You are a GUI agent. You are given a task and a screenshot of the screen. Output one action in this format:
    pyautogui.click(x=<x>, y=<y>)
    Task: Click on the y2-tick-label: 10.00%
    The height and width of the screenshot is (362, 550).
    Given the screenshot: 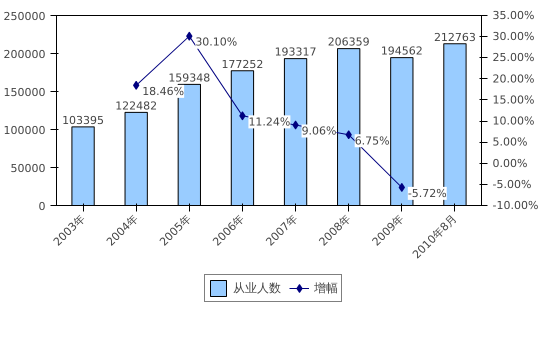 What is the action you would take?
    pyautogui.click(x=513, y=121)
    